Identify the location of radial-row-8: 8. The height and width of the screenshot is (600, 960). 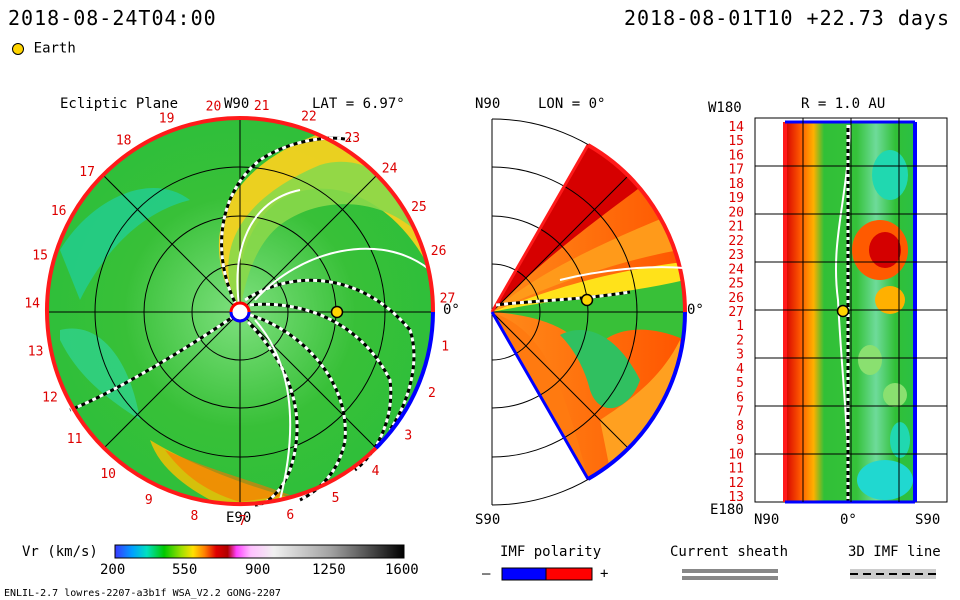
(740, 426).